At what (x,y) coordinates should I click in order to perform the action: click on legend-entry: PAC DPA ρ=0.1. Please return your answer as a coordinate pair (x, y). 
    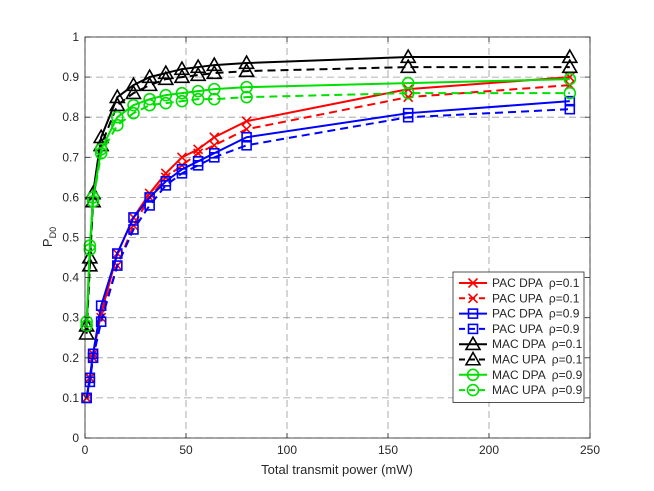
    Looking at the image, I should click on (519, 283).